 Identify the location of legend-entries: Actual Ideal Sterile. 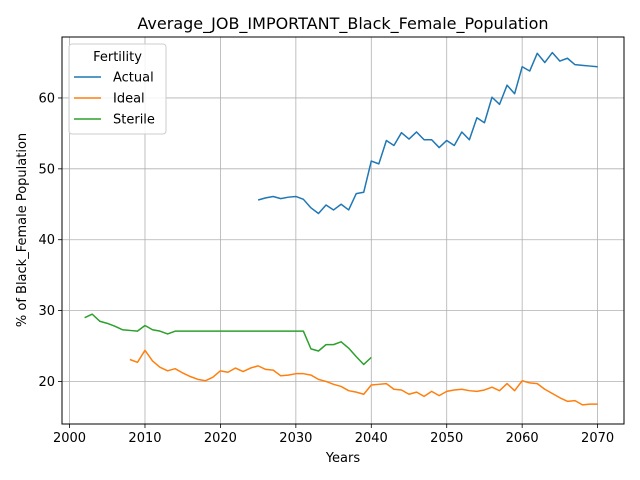
(114, 99).